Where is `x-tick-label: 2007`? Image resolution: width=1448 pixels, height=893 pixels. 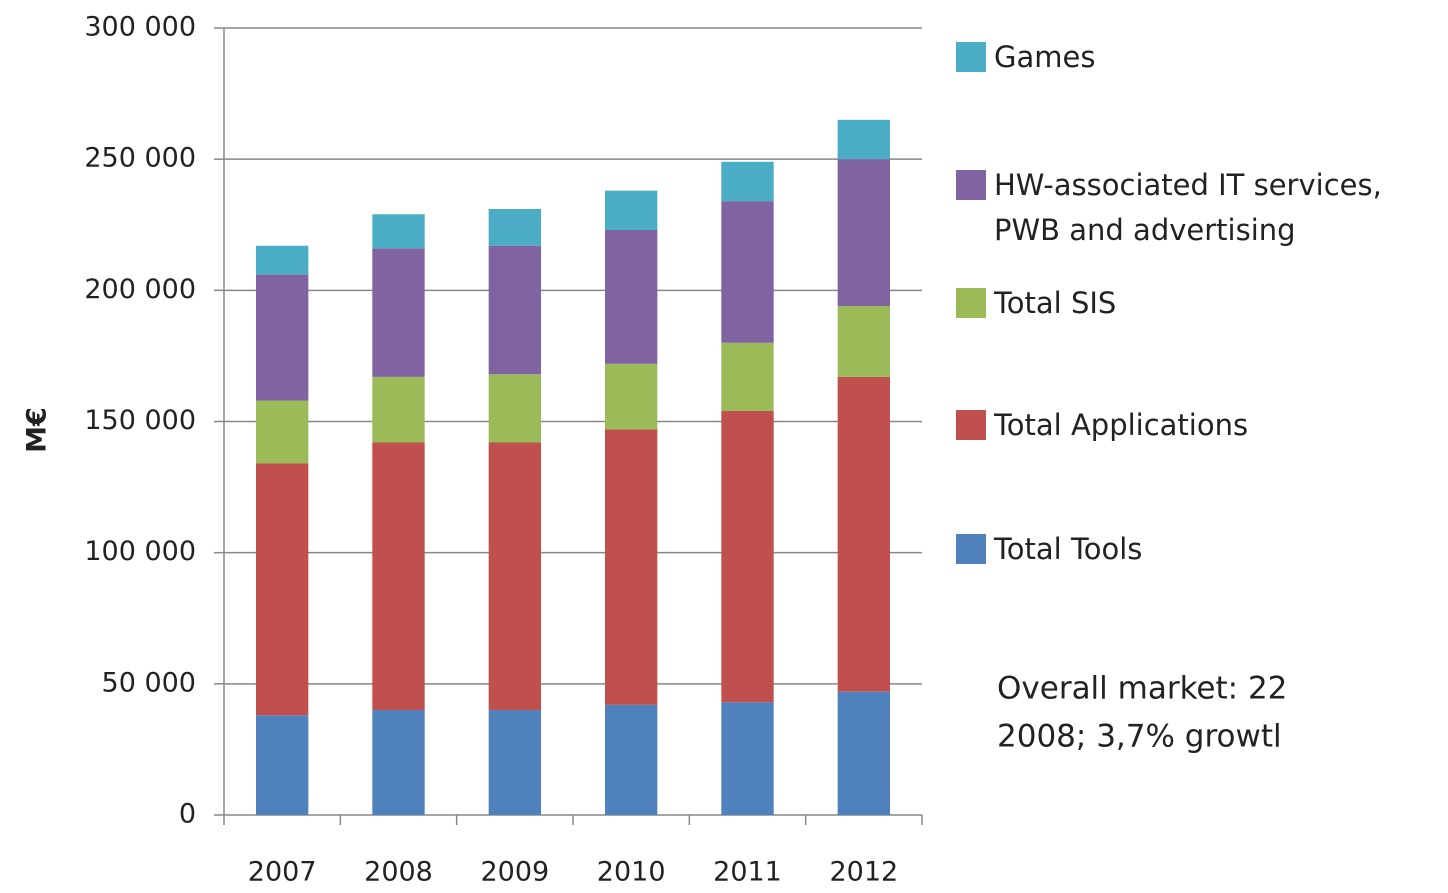 x-tick-label: 2007 is located at coordinates (282, 872).